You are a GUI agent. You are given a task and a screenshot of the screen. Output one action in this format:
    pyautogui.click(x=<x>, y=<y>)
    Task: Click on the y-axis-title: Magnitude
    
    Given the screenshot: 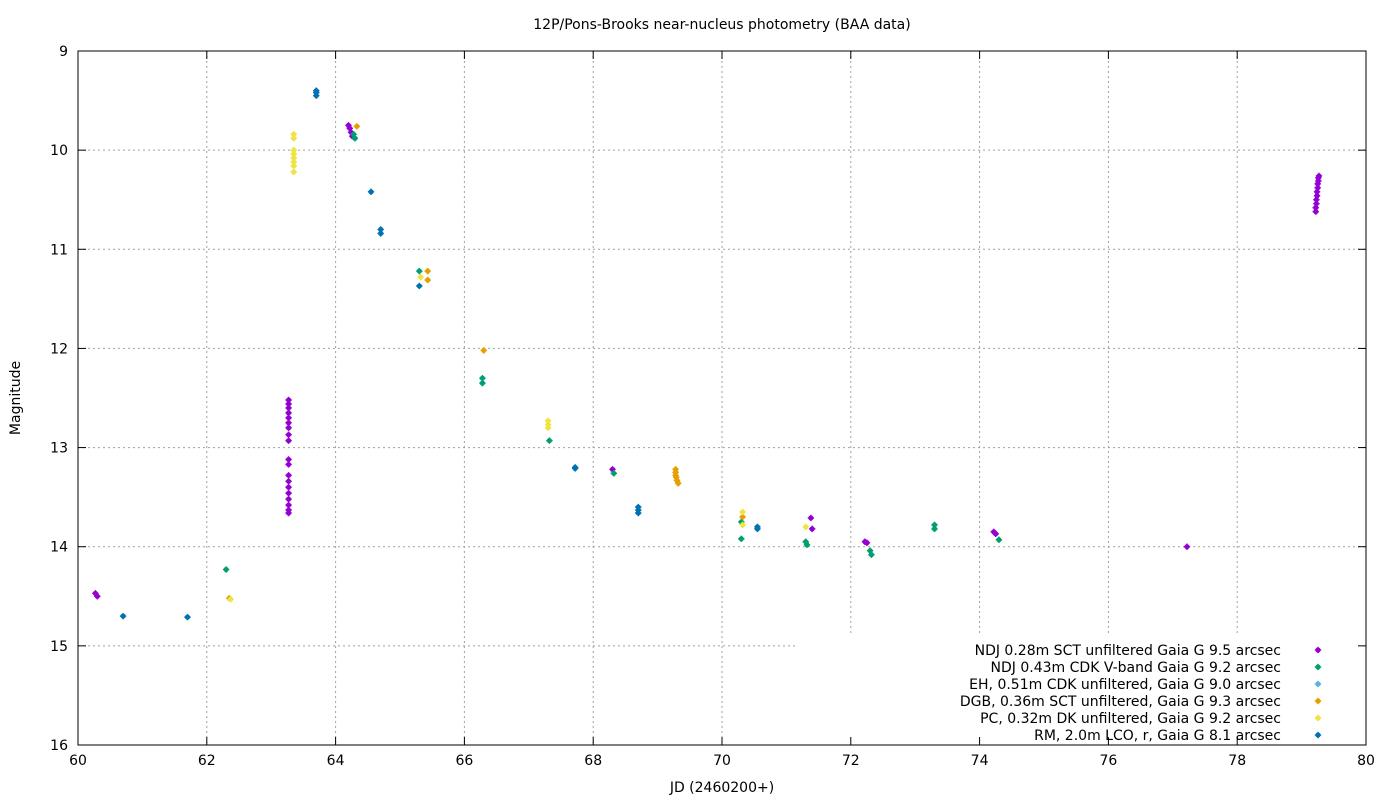 What is the action you would take?
    pyautogui.click(x=16, y=398)
    